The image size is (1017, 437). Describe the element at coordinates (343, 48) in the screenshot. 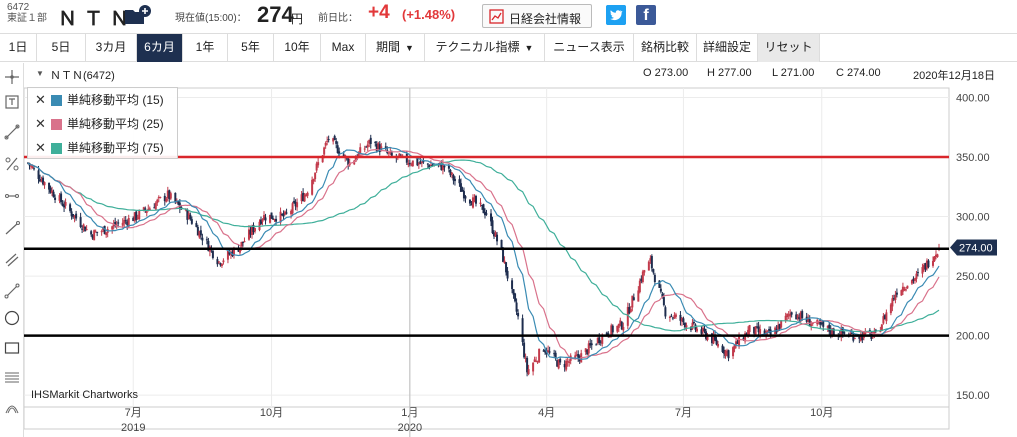

I see `period-max-button: Max` at that location.